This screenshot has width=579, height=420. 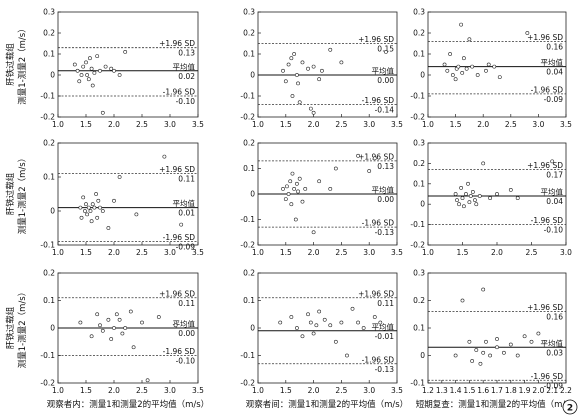 I want to click on x-tick-label: 2.5, so click(x=511, y=124).